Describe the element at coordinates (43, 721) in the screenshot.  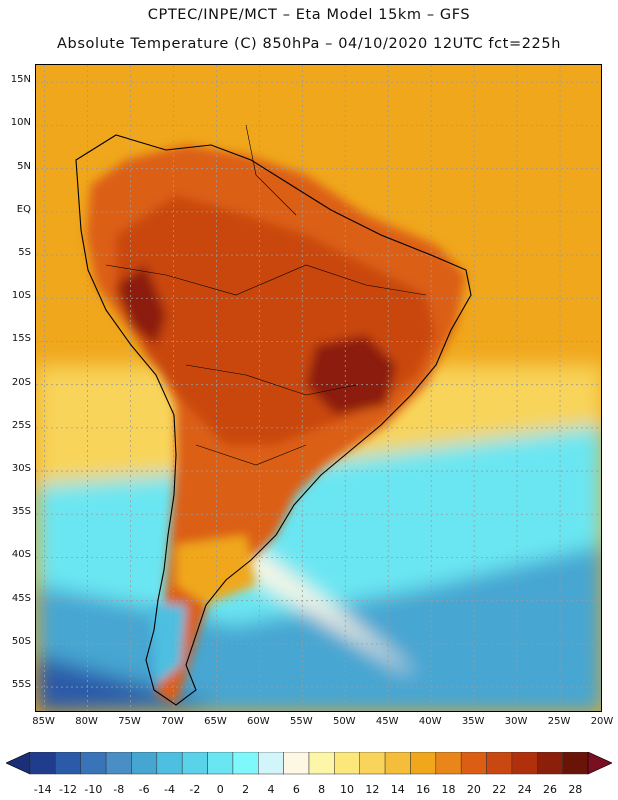
I see `lon-tick-label: 85W` at that location.